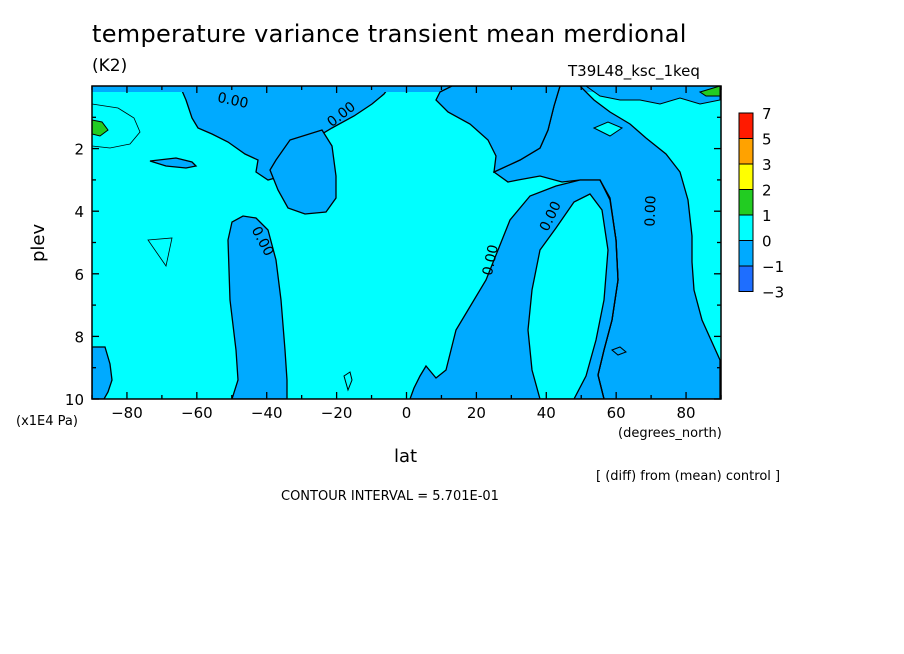 The height and width of the screenshot is (654, 904). What do you see at coordinates (773, 267) in the screenshot?
I see `colorbar-label: −1` at bounding box center [773, 267].